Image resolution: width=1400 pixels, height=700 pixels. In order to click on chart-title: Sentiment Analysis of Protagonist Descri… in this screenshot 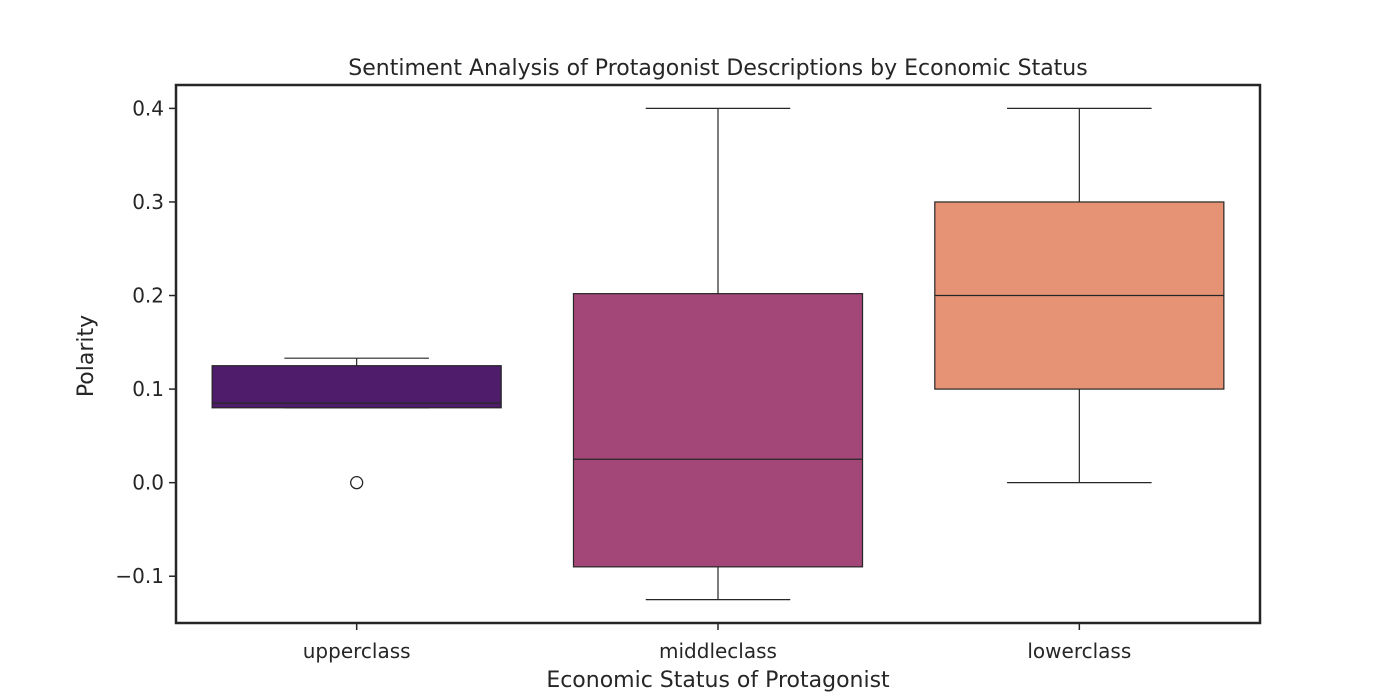, I will do `click(717, 68)`.